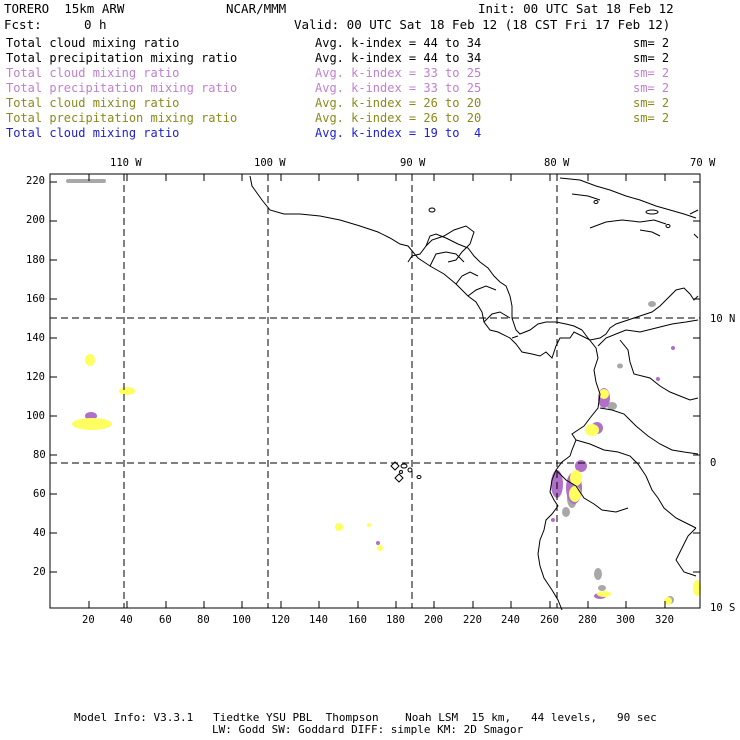  Describe the element at coordinates (256, 8) in the screenshot. I see `org-label: NCAR/MMM` at that location.